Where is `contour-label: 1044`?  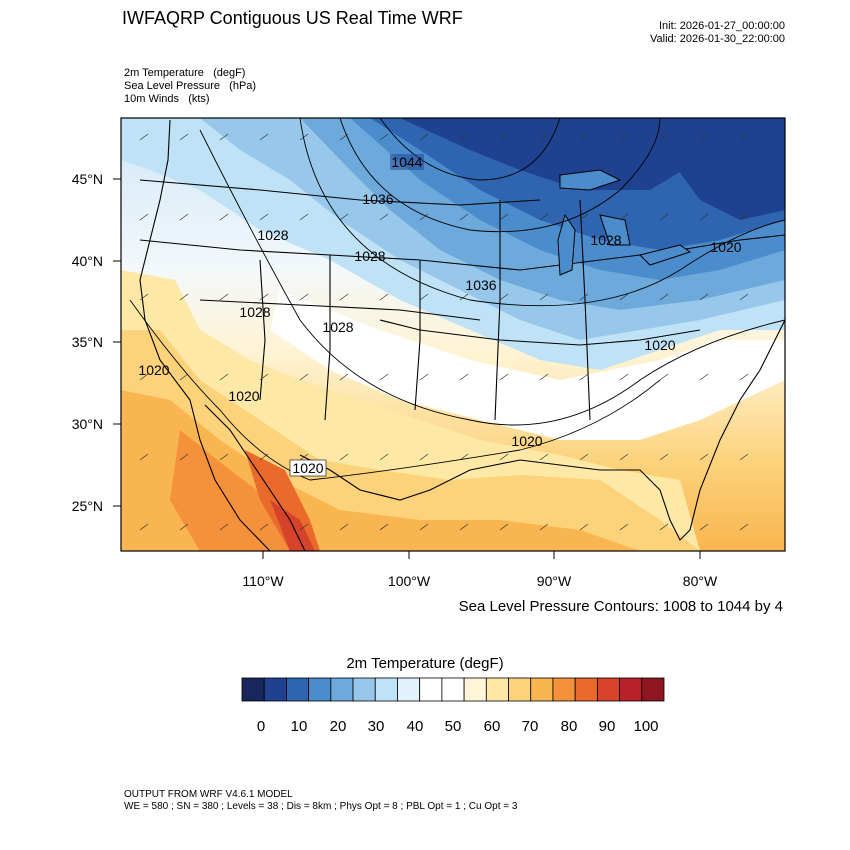
contour-label: 1044 is located at coordinates (407, 162).